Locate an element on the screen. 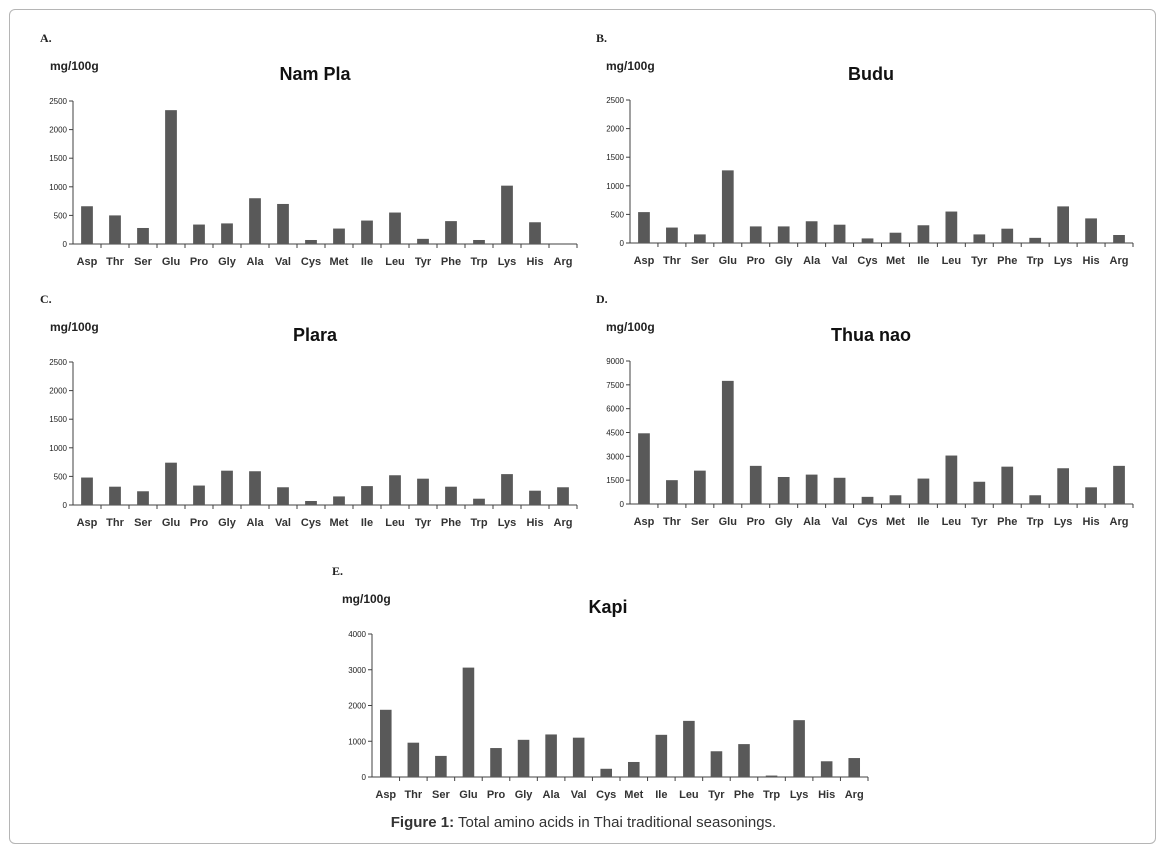  panel-c-bar-arg is located at coordinates (563, 496).